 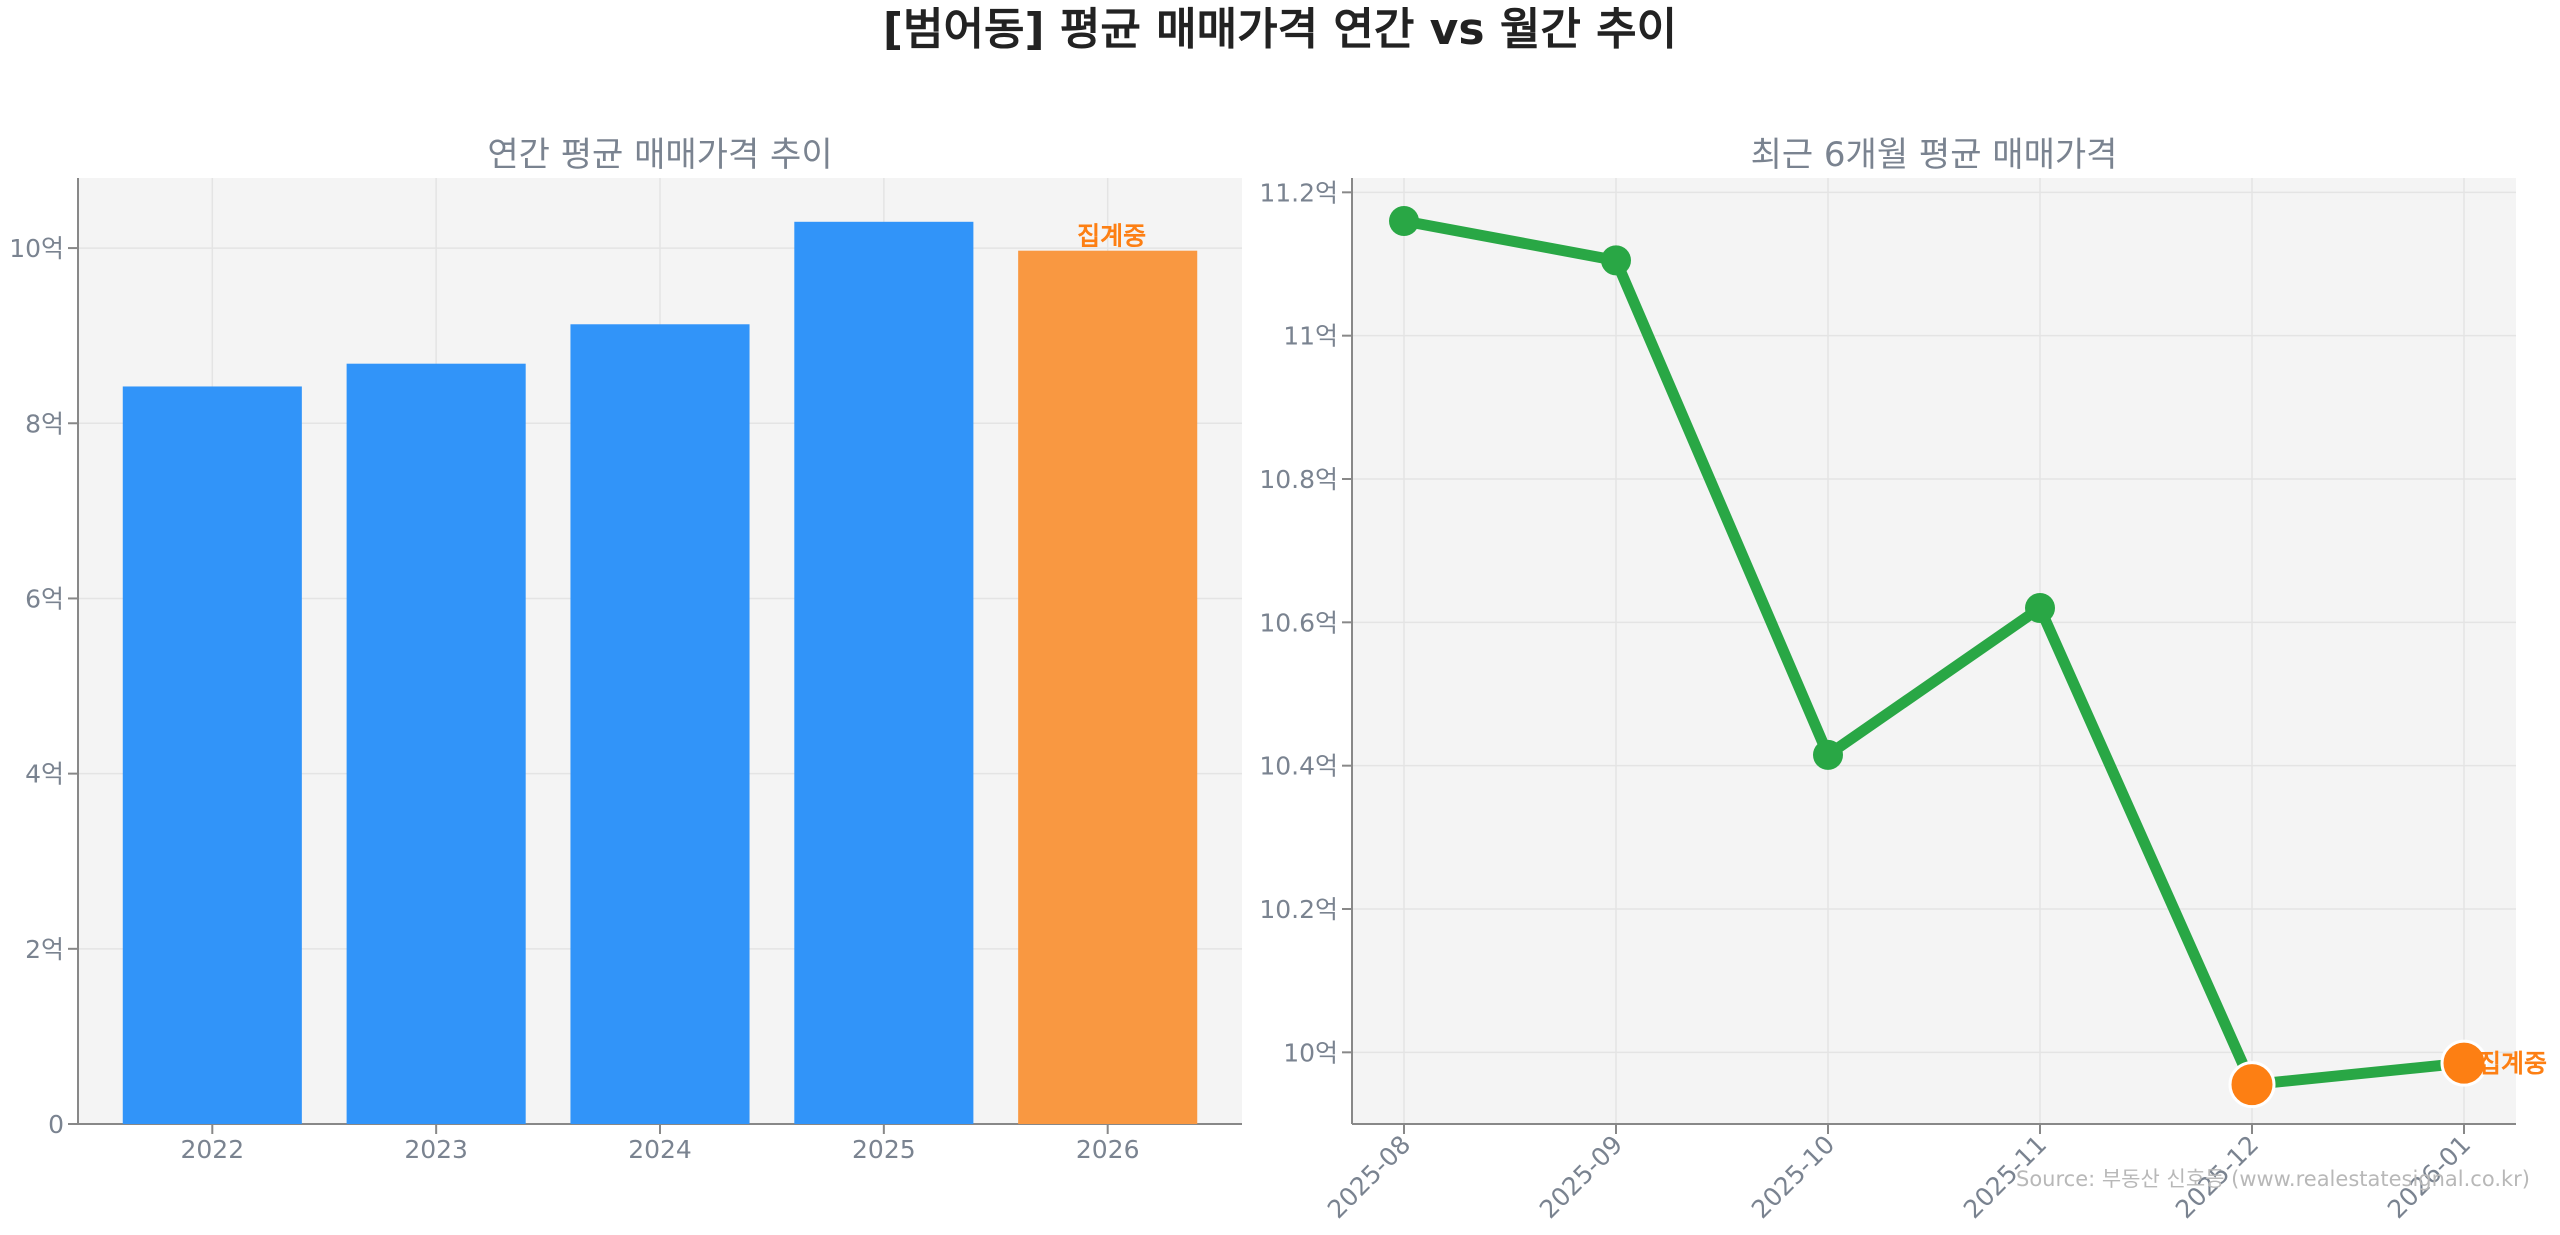 What do you see at coordinates (1310, 336) in the screenshot?
I see `line-y-tick-label: 11억` at bounding box center [1310, 336].